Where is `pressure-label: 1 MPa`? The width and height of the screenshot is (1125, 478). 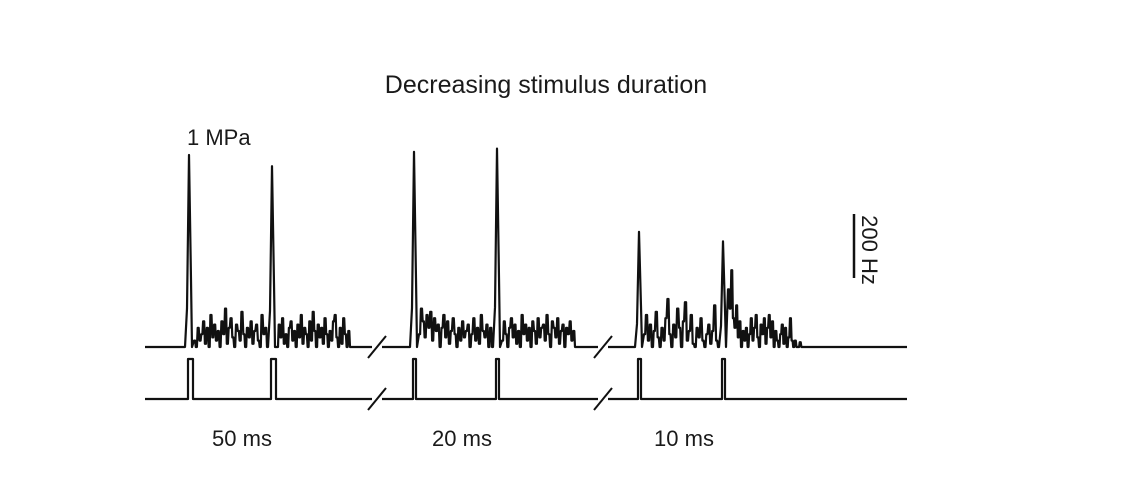 pressure-label: 1 MPa is located at coordinates (219, 137).